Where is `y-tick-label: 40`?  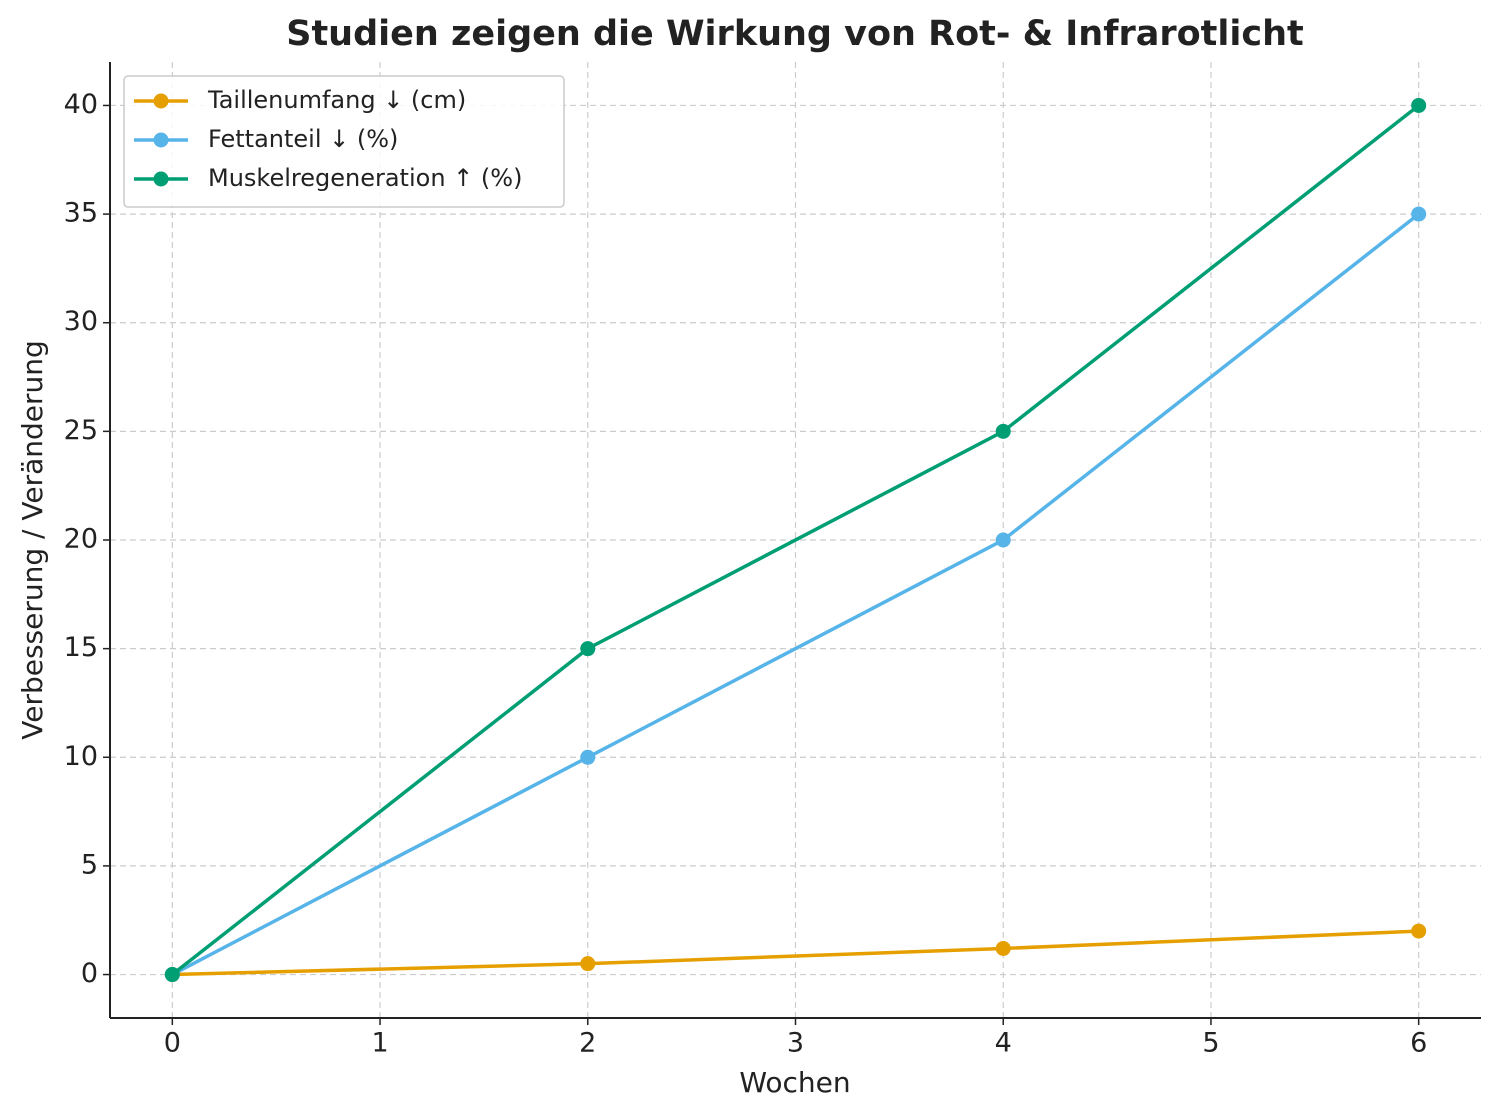 y-tick-label: 40 is located at coordinates (81, 104).